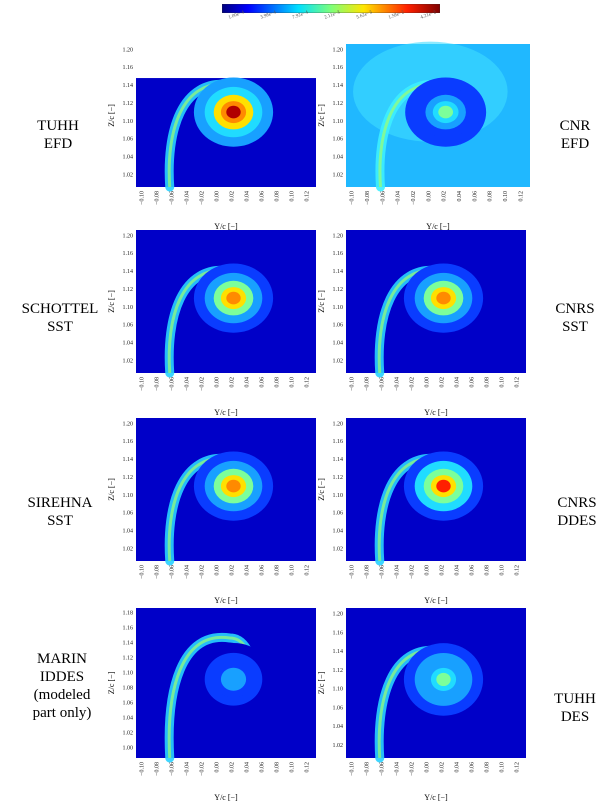 Image resolution: width=613 pixels, height=803 pixels. Describe the element at coordinates (226, 61) in the screenshot. I see `no-data-region` at that location.